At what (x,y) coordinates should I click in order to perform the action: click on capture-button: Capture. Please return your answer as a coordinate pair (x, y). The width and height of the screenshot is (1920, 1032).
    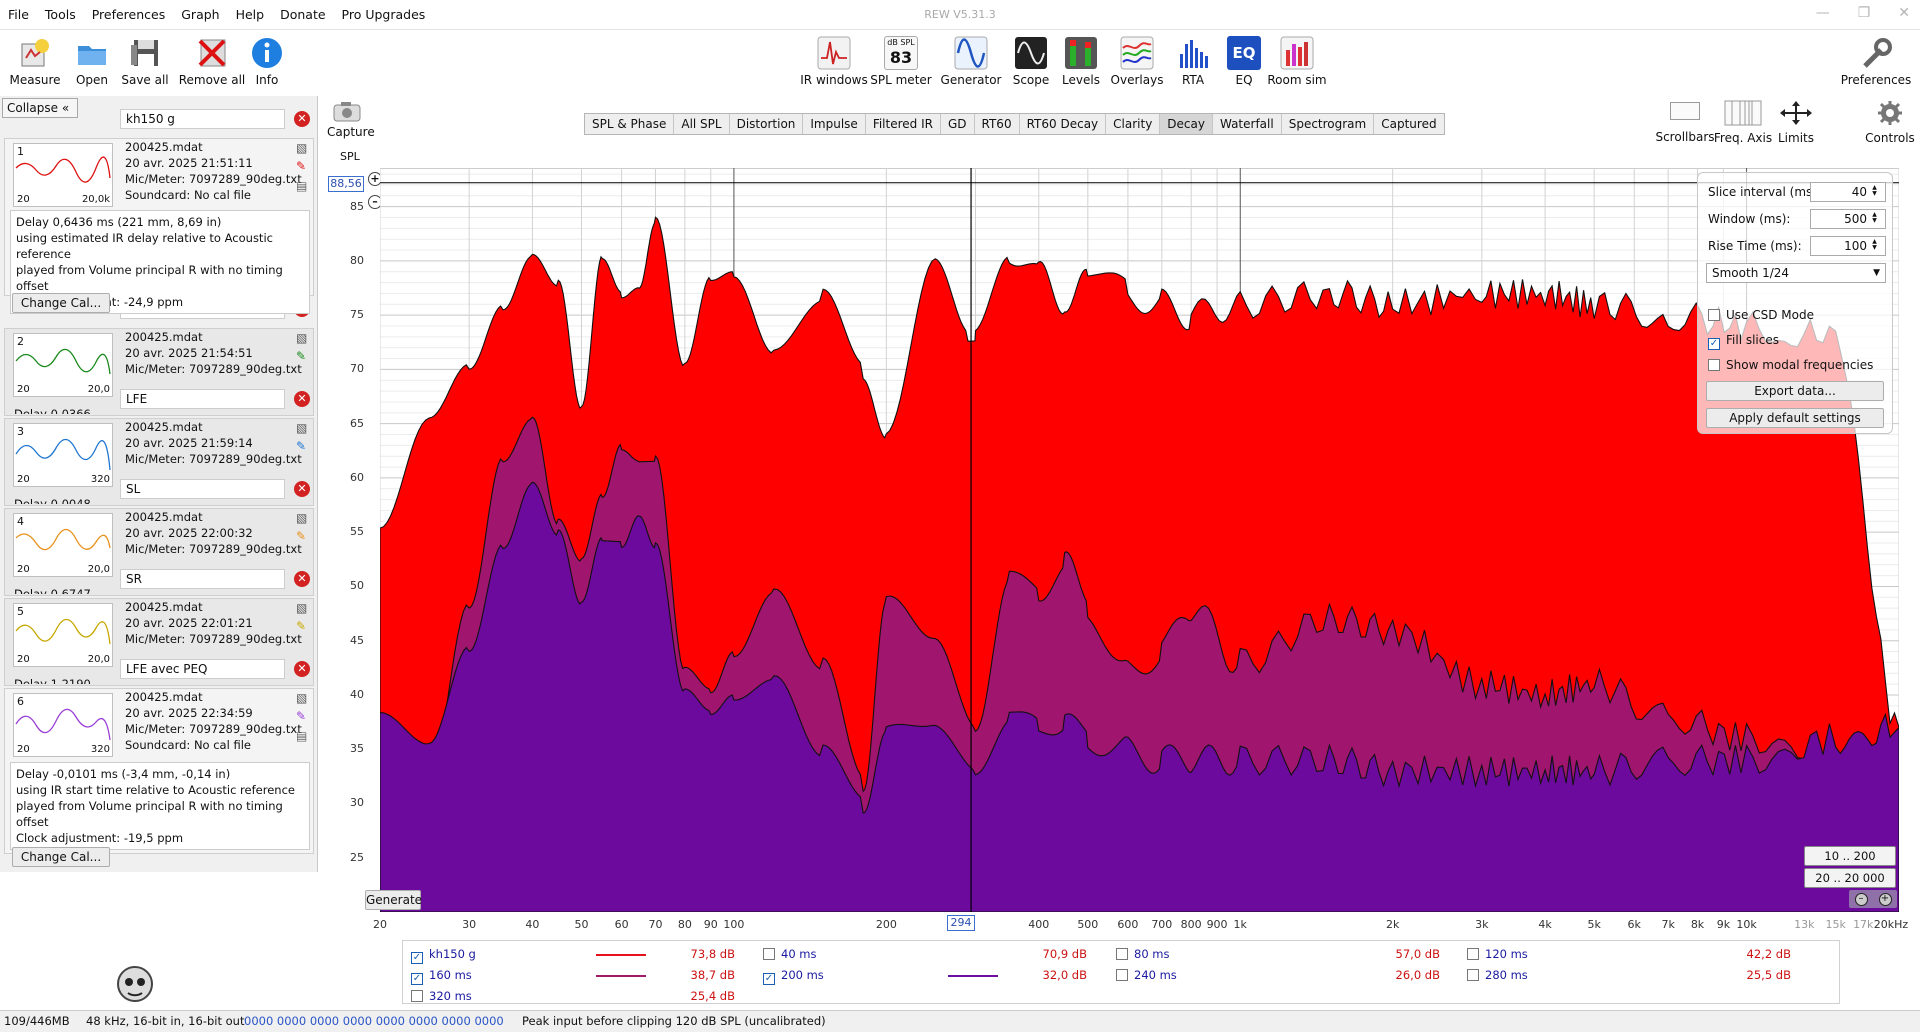
    Looking at the image, I should click on (351, 119).